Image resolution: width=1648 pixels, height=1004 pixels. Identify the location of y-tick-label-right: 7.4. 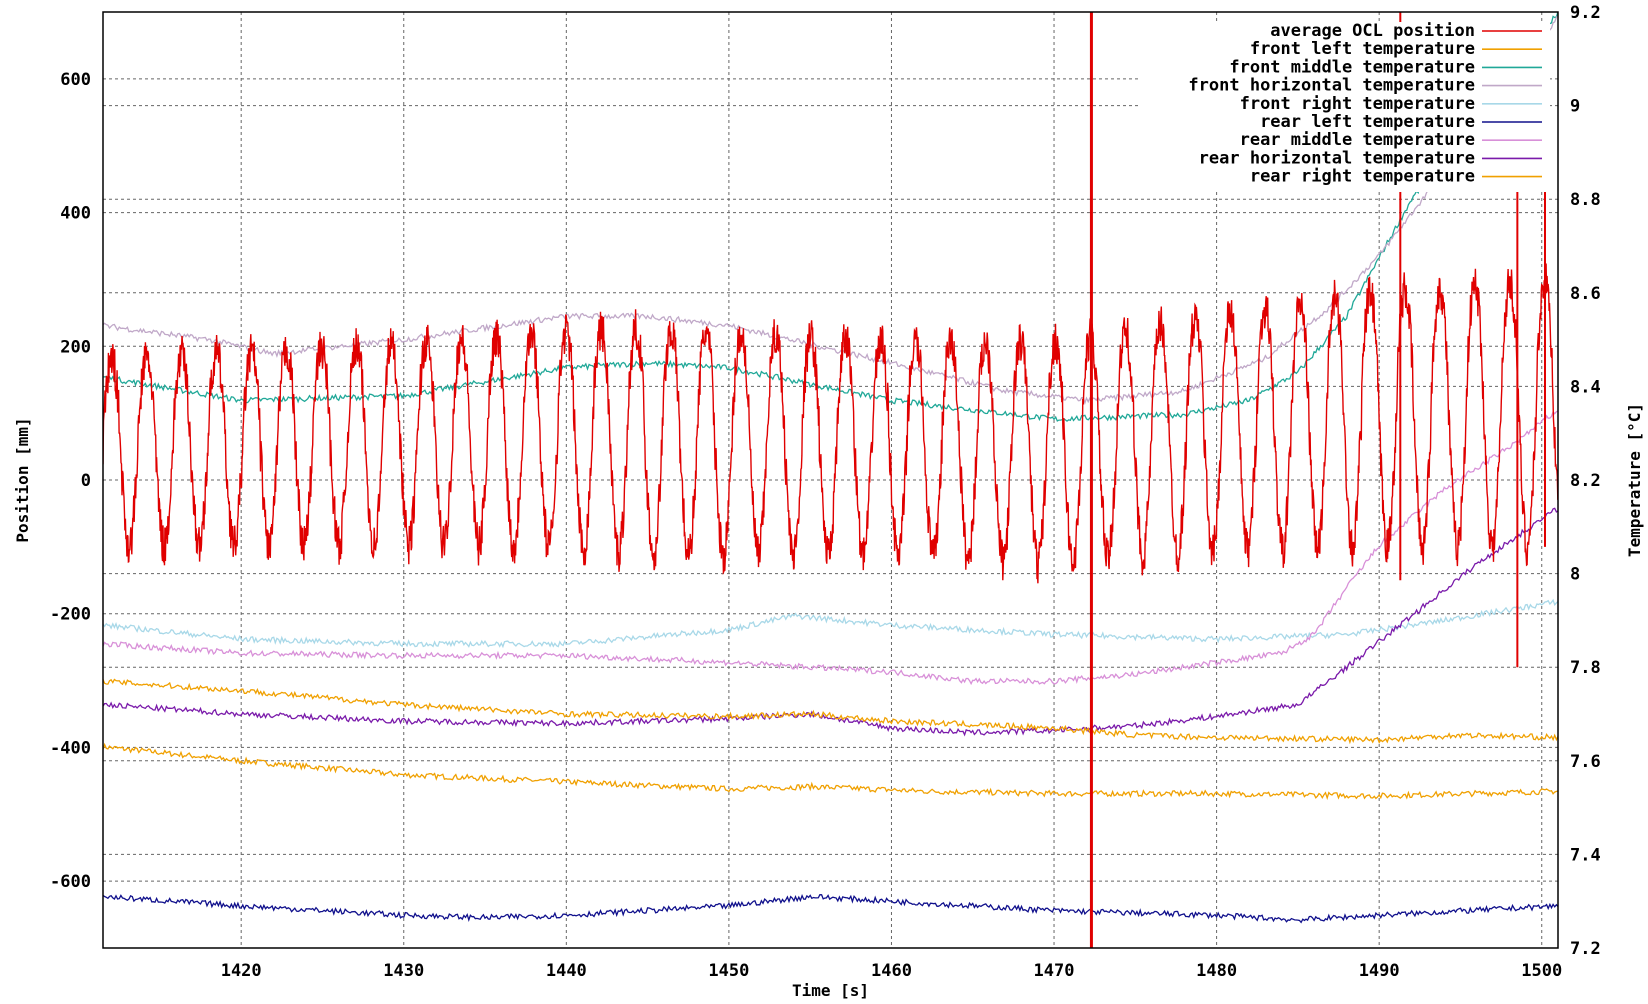
(1585, 855).